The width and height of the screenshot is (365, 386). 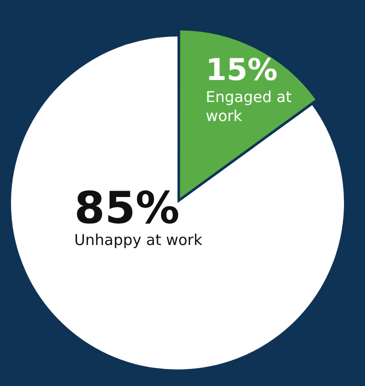 I want to click on data-label: 15%, so click(x=242, y=70).